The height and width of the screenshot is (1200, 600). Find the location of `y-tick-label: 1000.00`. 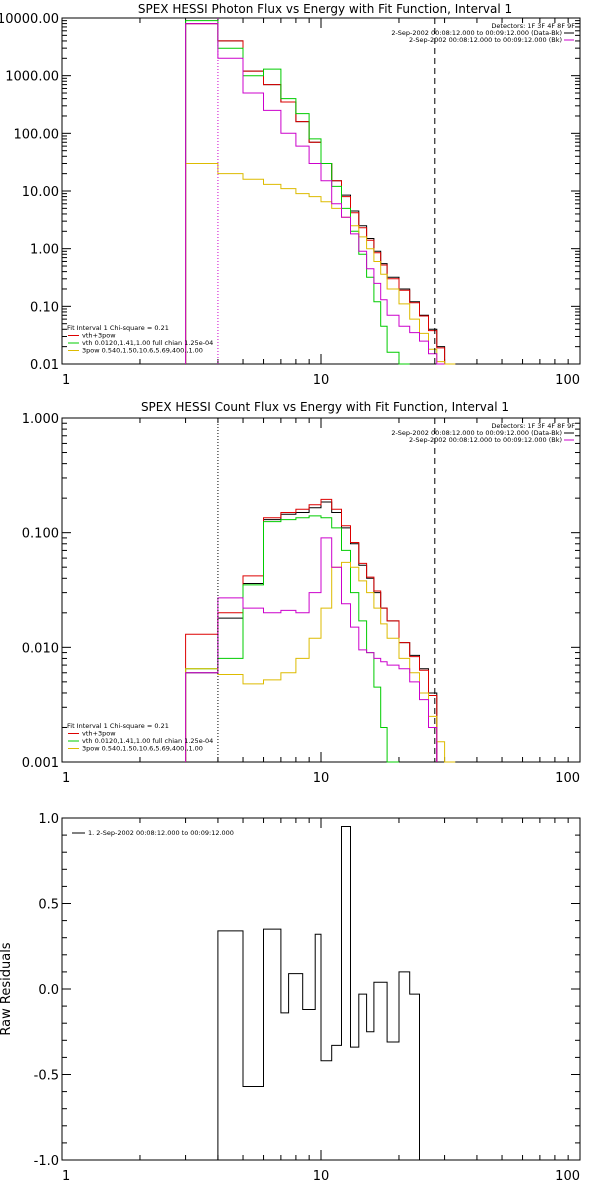

y-tick-label: 1000.00 is located at coordinates (32, 77).